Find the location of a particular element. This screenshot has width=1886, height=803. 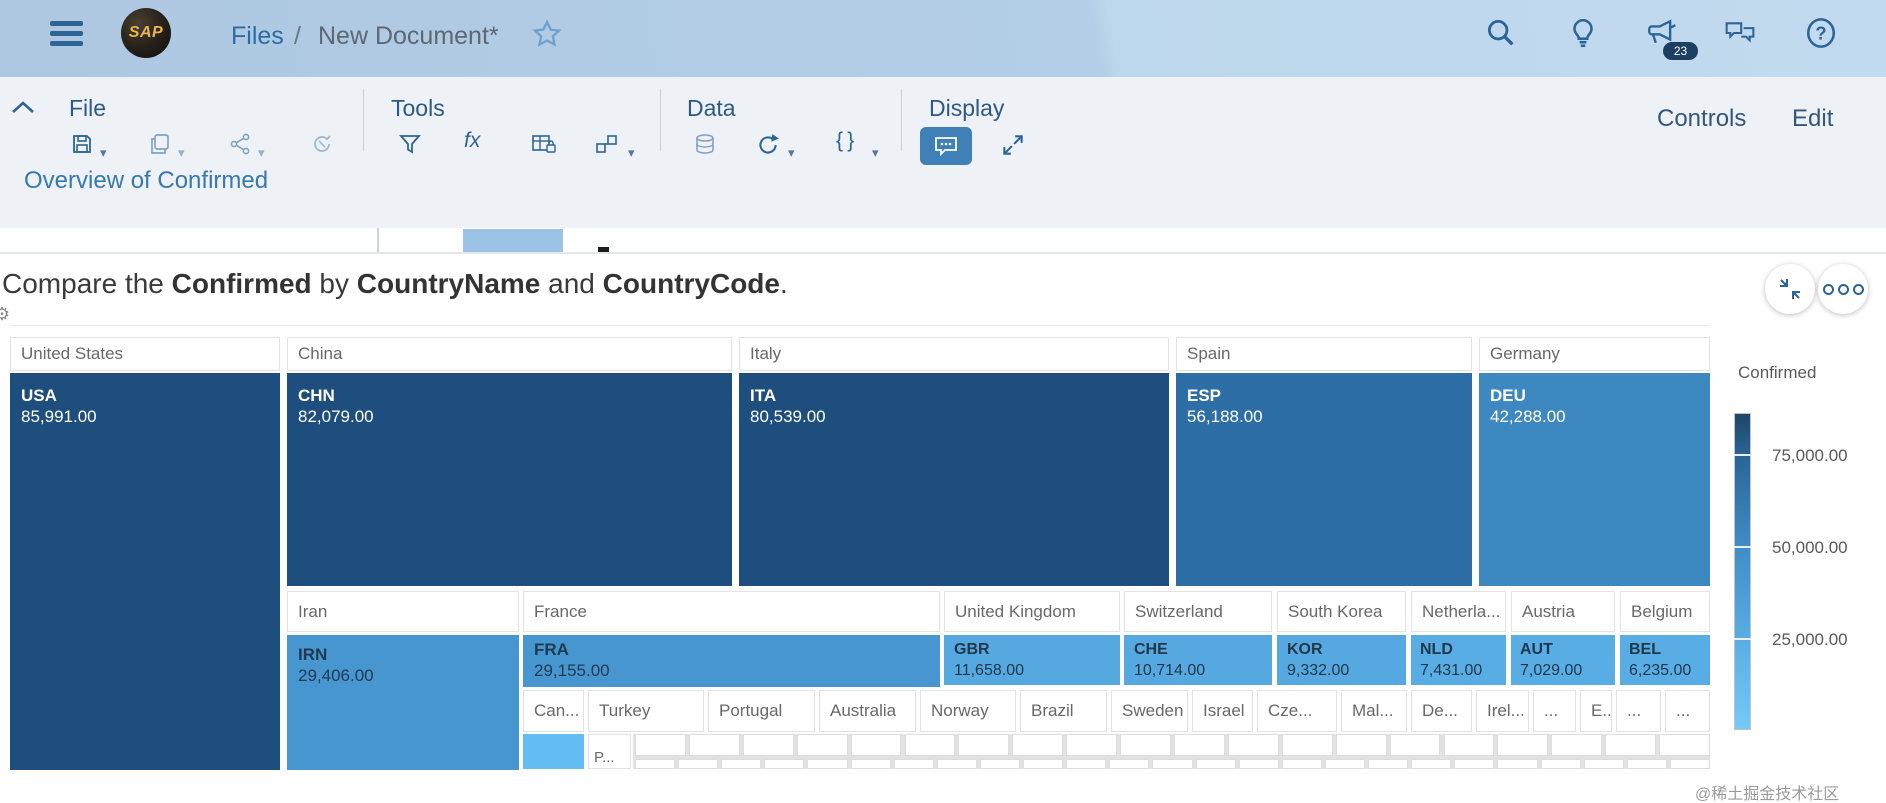

refresh-icon is located at coordinates (768, 145).